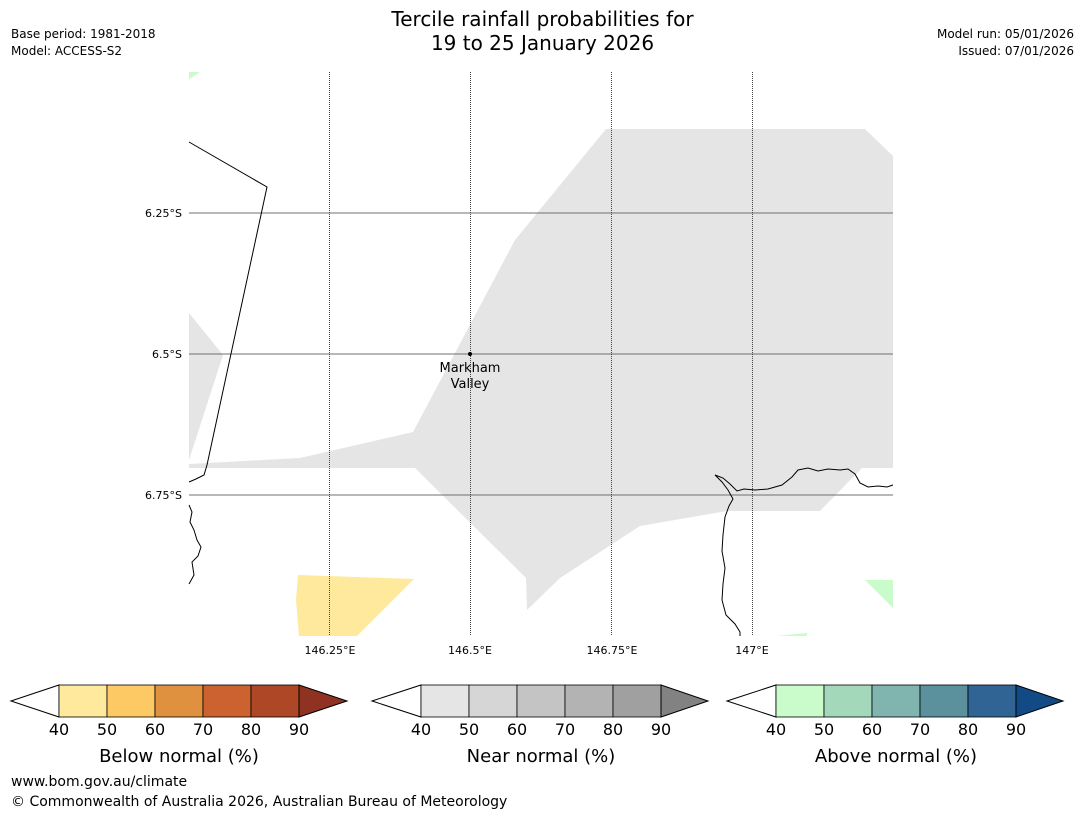 The height and width of the screenshot is (816, 1085). I want to click on title-line-1: Tercile rainfall probabilities for, so click(542, 19).